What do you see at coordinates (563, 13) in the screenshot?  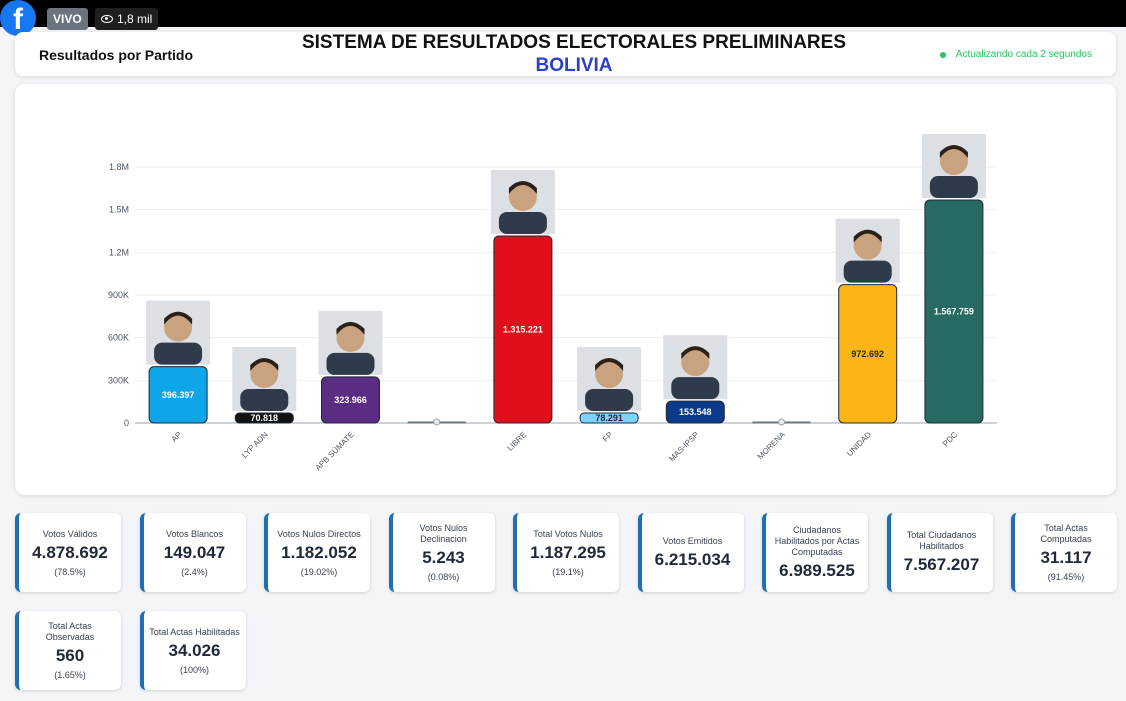 I see `stream-topbar` at bounding box center [563, 13].